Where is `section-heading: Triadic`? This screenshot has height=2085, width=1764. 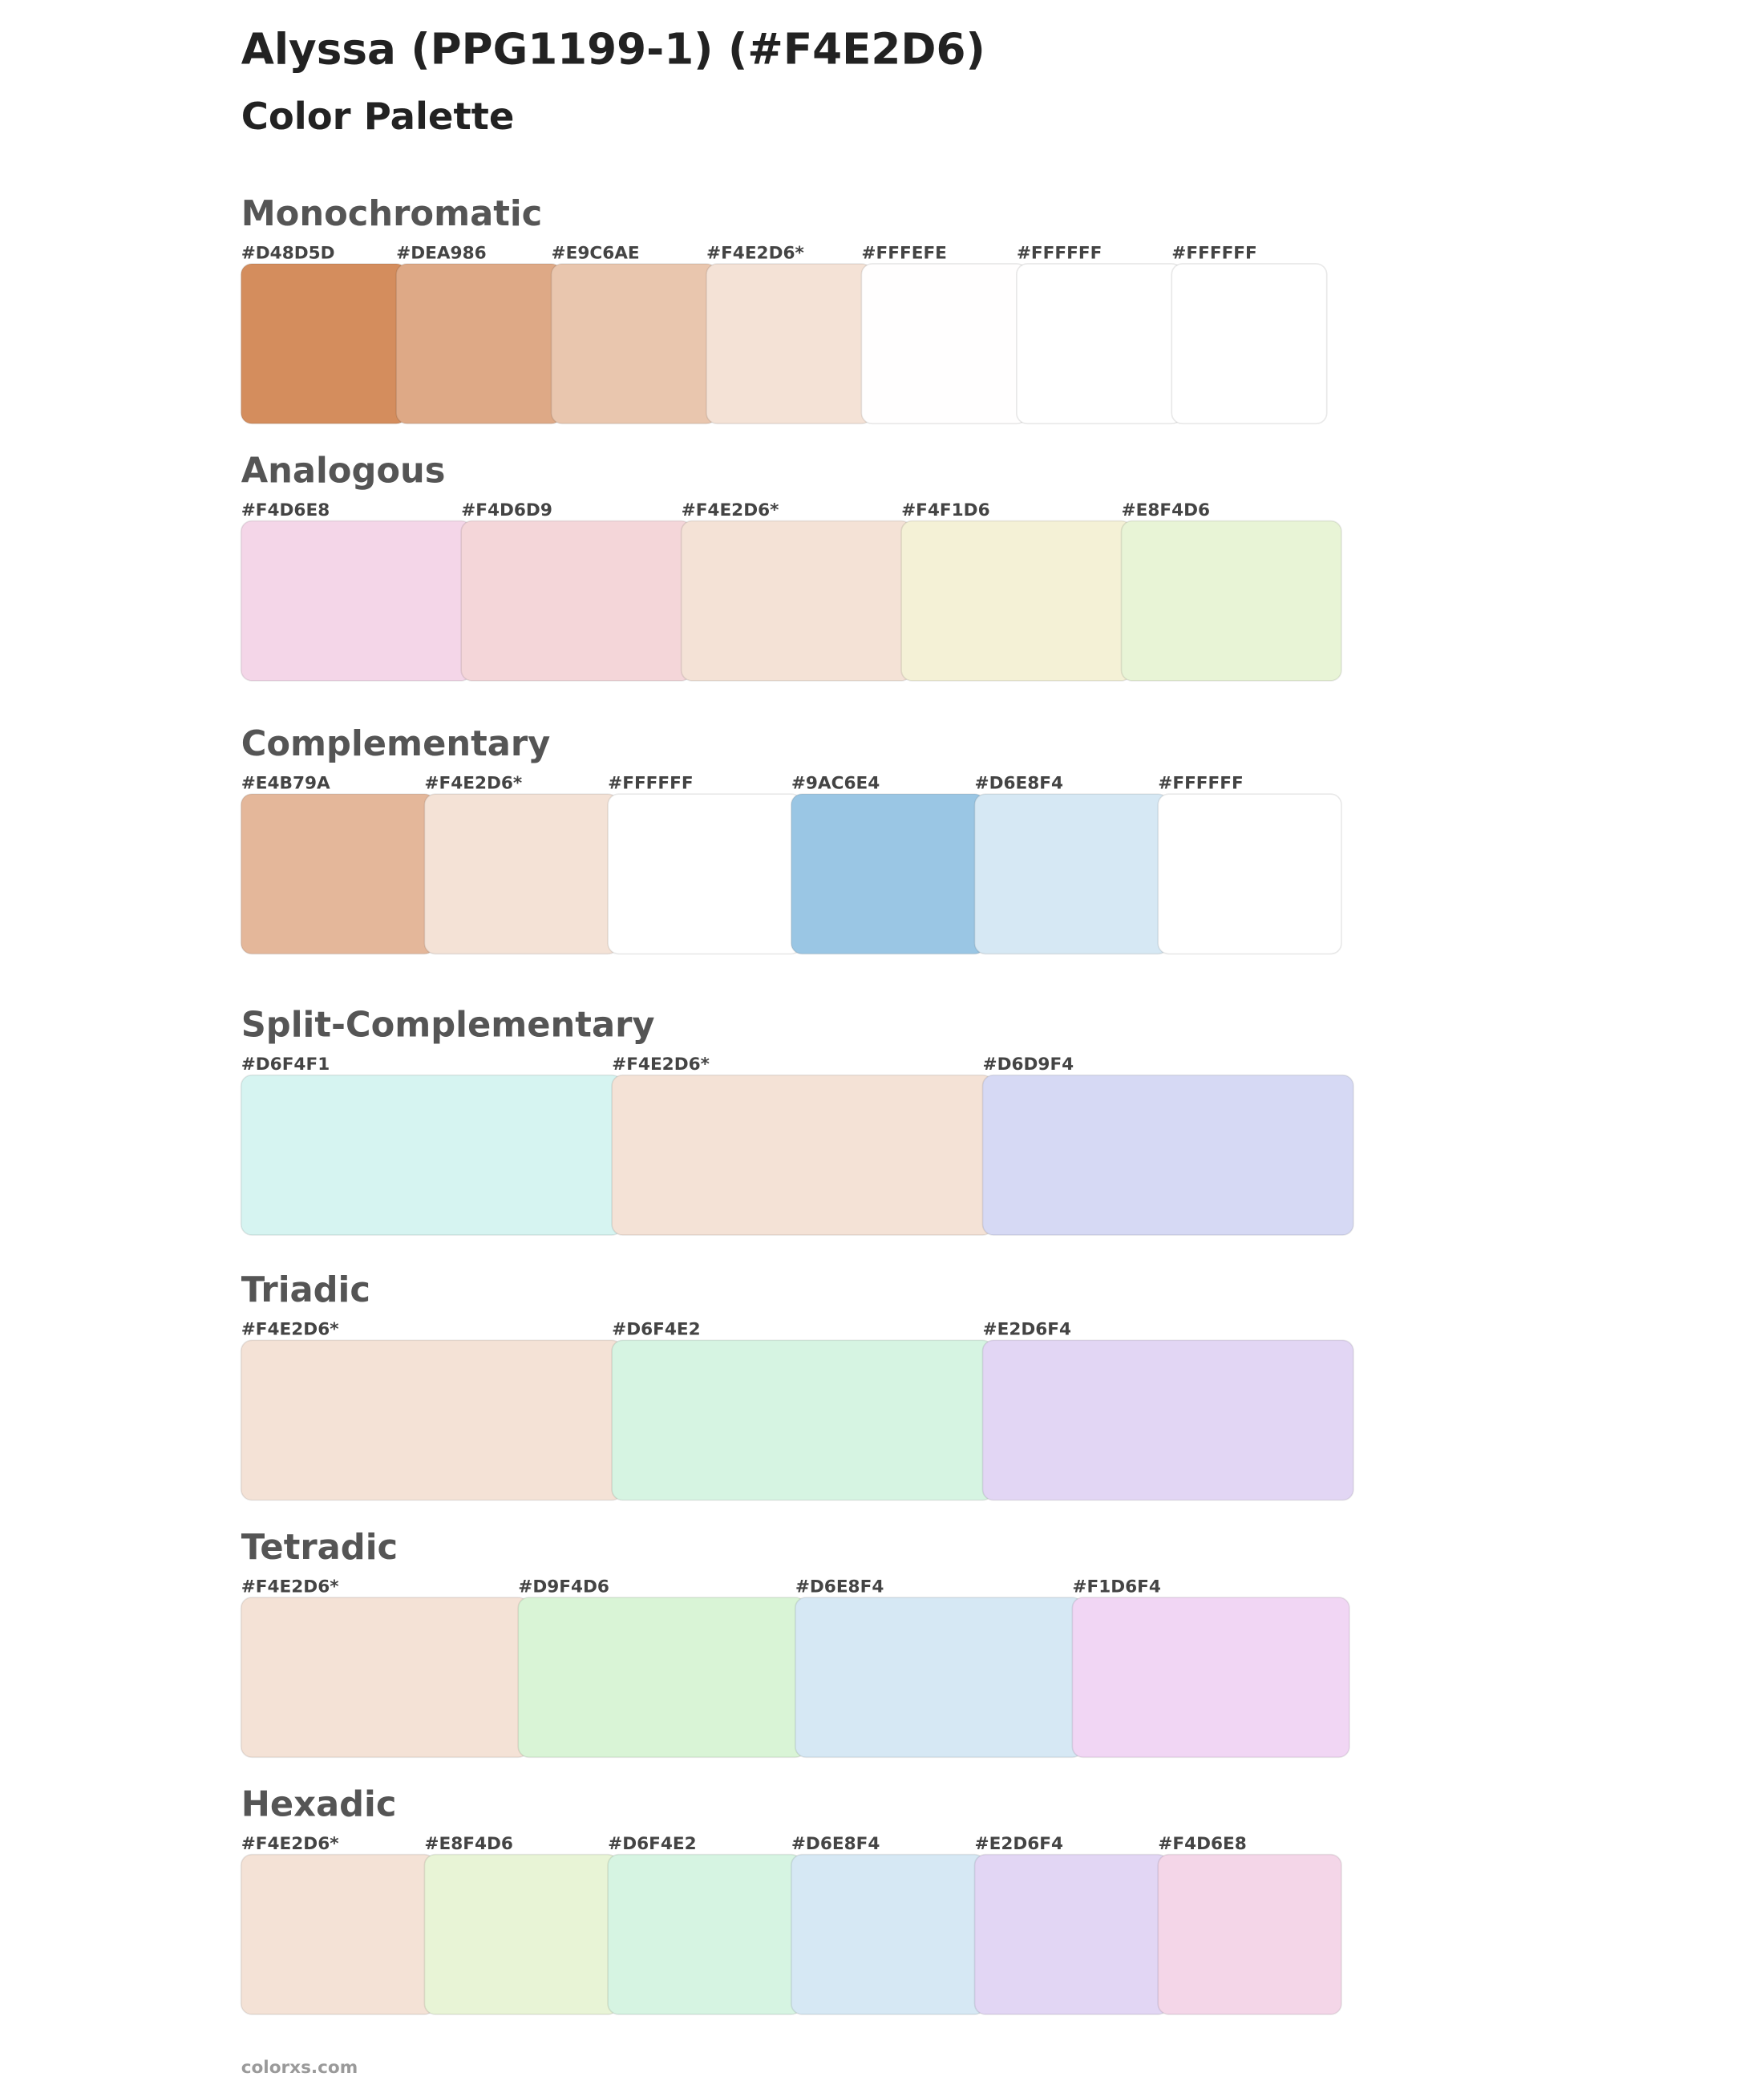
section-heading: Triadic is located at coordinates (305, 1290).